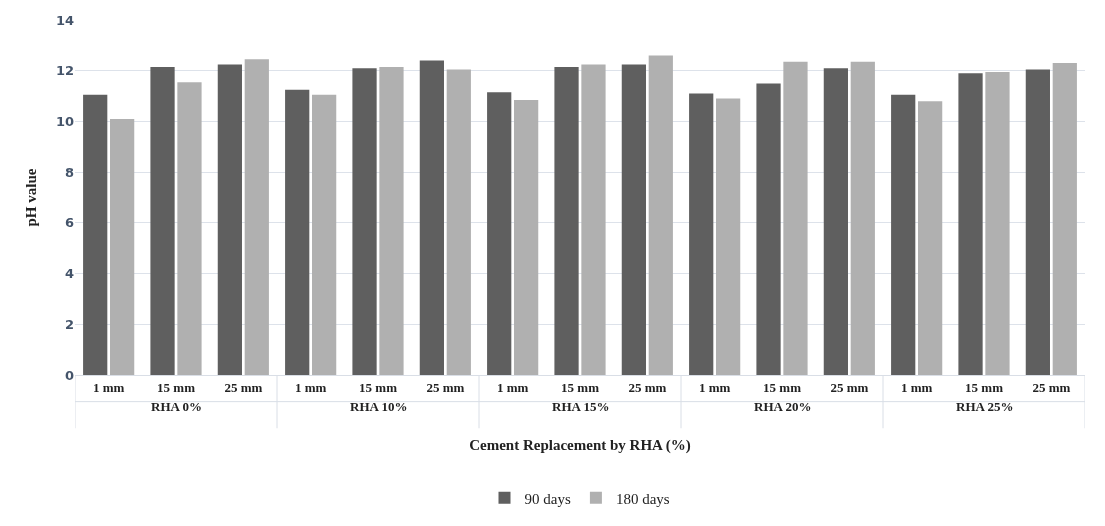 This screenshot has width=1105, height=526. Describe the element at coordinates (580, 445) in the screenshot. I see `x-axis-title: Cement Replacement by RHA (%)` at that location.